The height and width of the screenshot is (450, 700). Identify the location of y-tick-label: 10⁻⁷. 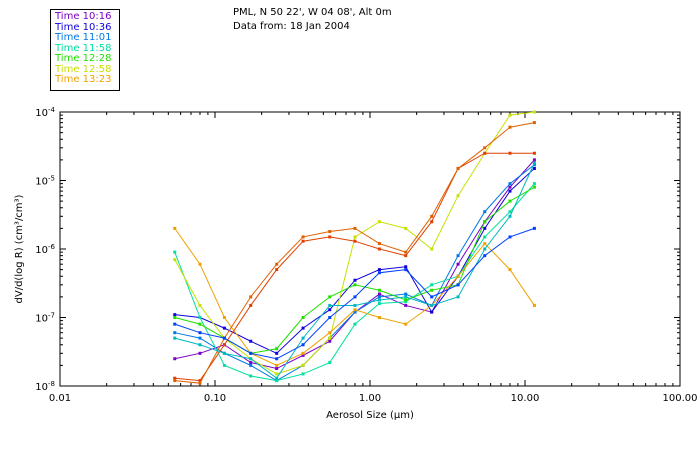
(45, 318).